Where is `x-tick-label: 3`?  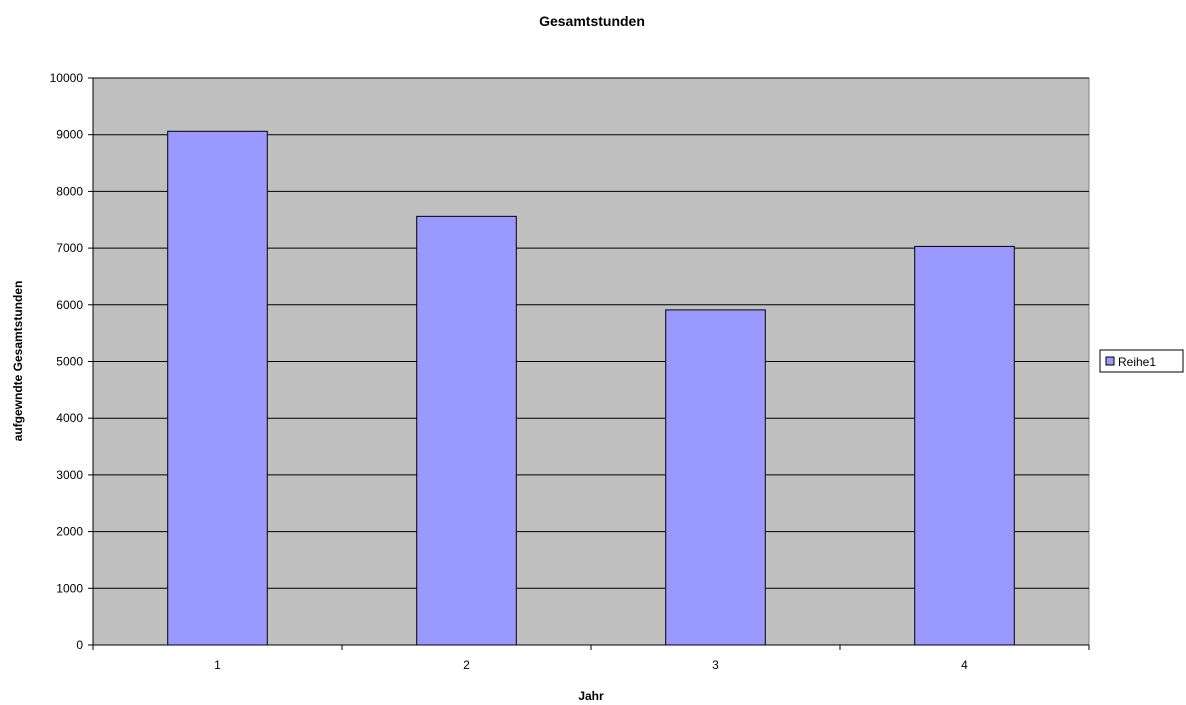
x-tick-label: 3 is located at coordinates (715, 665).